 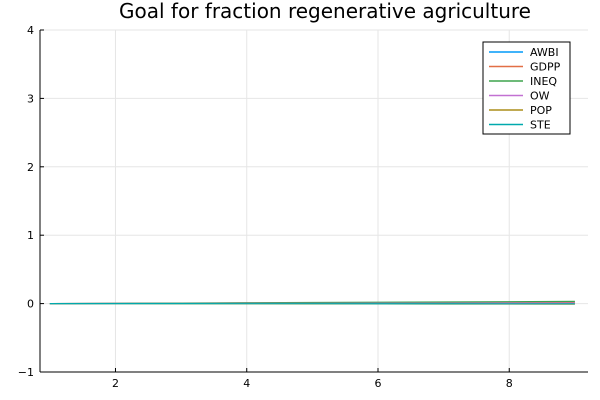 What do you see at coordinates (543, 81) in the screenshot?
I see `legend-label-ineq: INEQ` at bounding box center [543, 81].